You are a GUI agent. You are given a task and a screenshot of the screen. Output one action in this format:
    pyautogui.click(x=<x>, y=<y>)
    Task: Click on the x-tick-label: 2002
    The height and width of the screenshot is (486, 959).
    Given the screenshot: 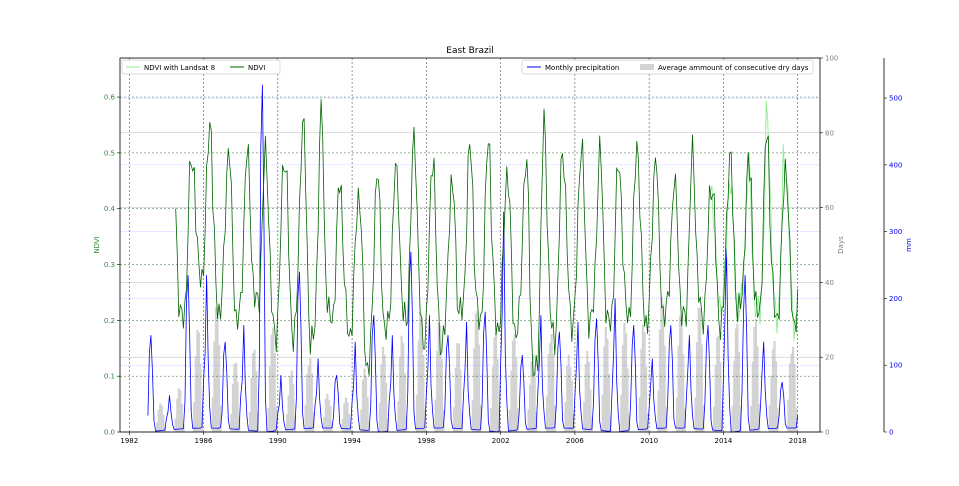 What is the action you would take?
    pyautogui.click(x=501, y=441)
    